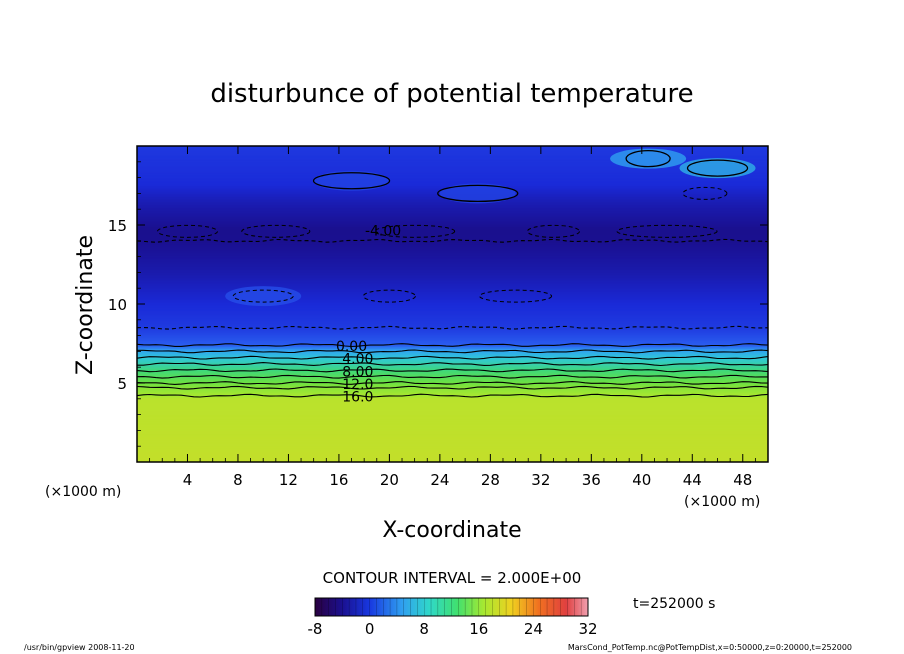 Image resolution: width=904 pixels, height=654 pixels. Describe the element at coordinates (533, 629) in the screenshot. I see `colorbar-tick-label: 24` at that location.